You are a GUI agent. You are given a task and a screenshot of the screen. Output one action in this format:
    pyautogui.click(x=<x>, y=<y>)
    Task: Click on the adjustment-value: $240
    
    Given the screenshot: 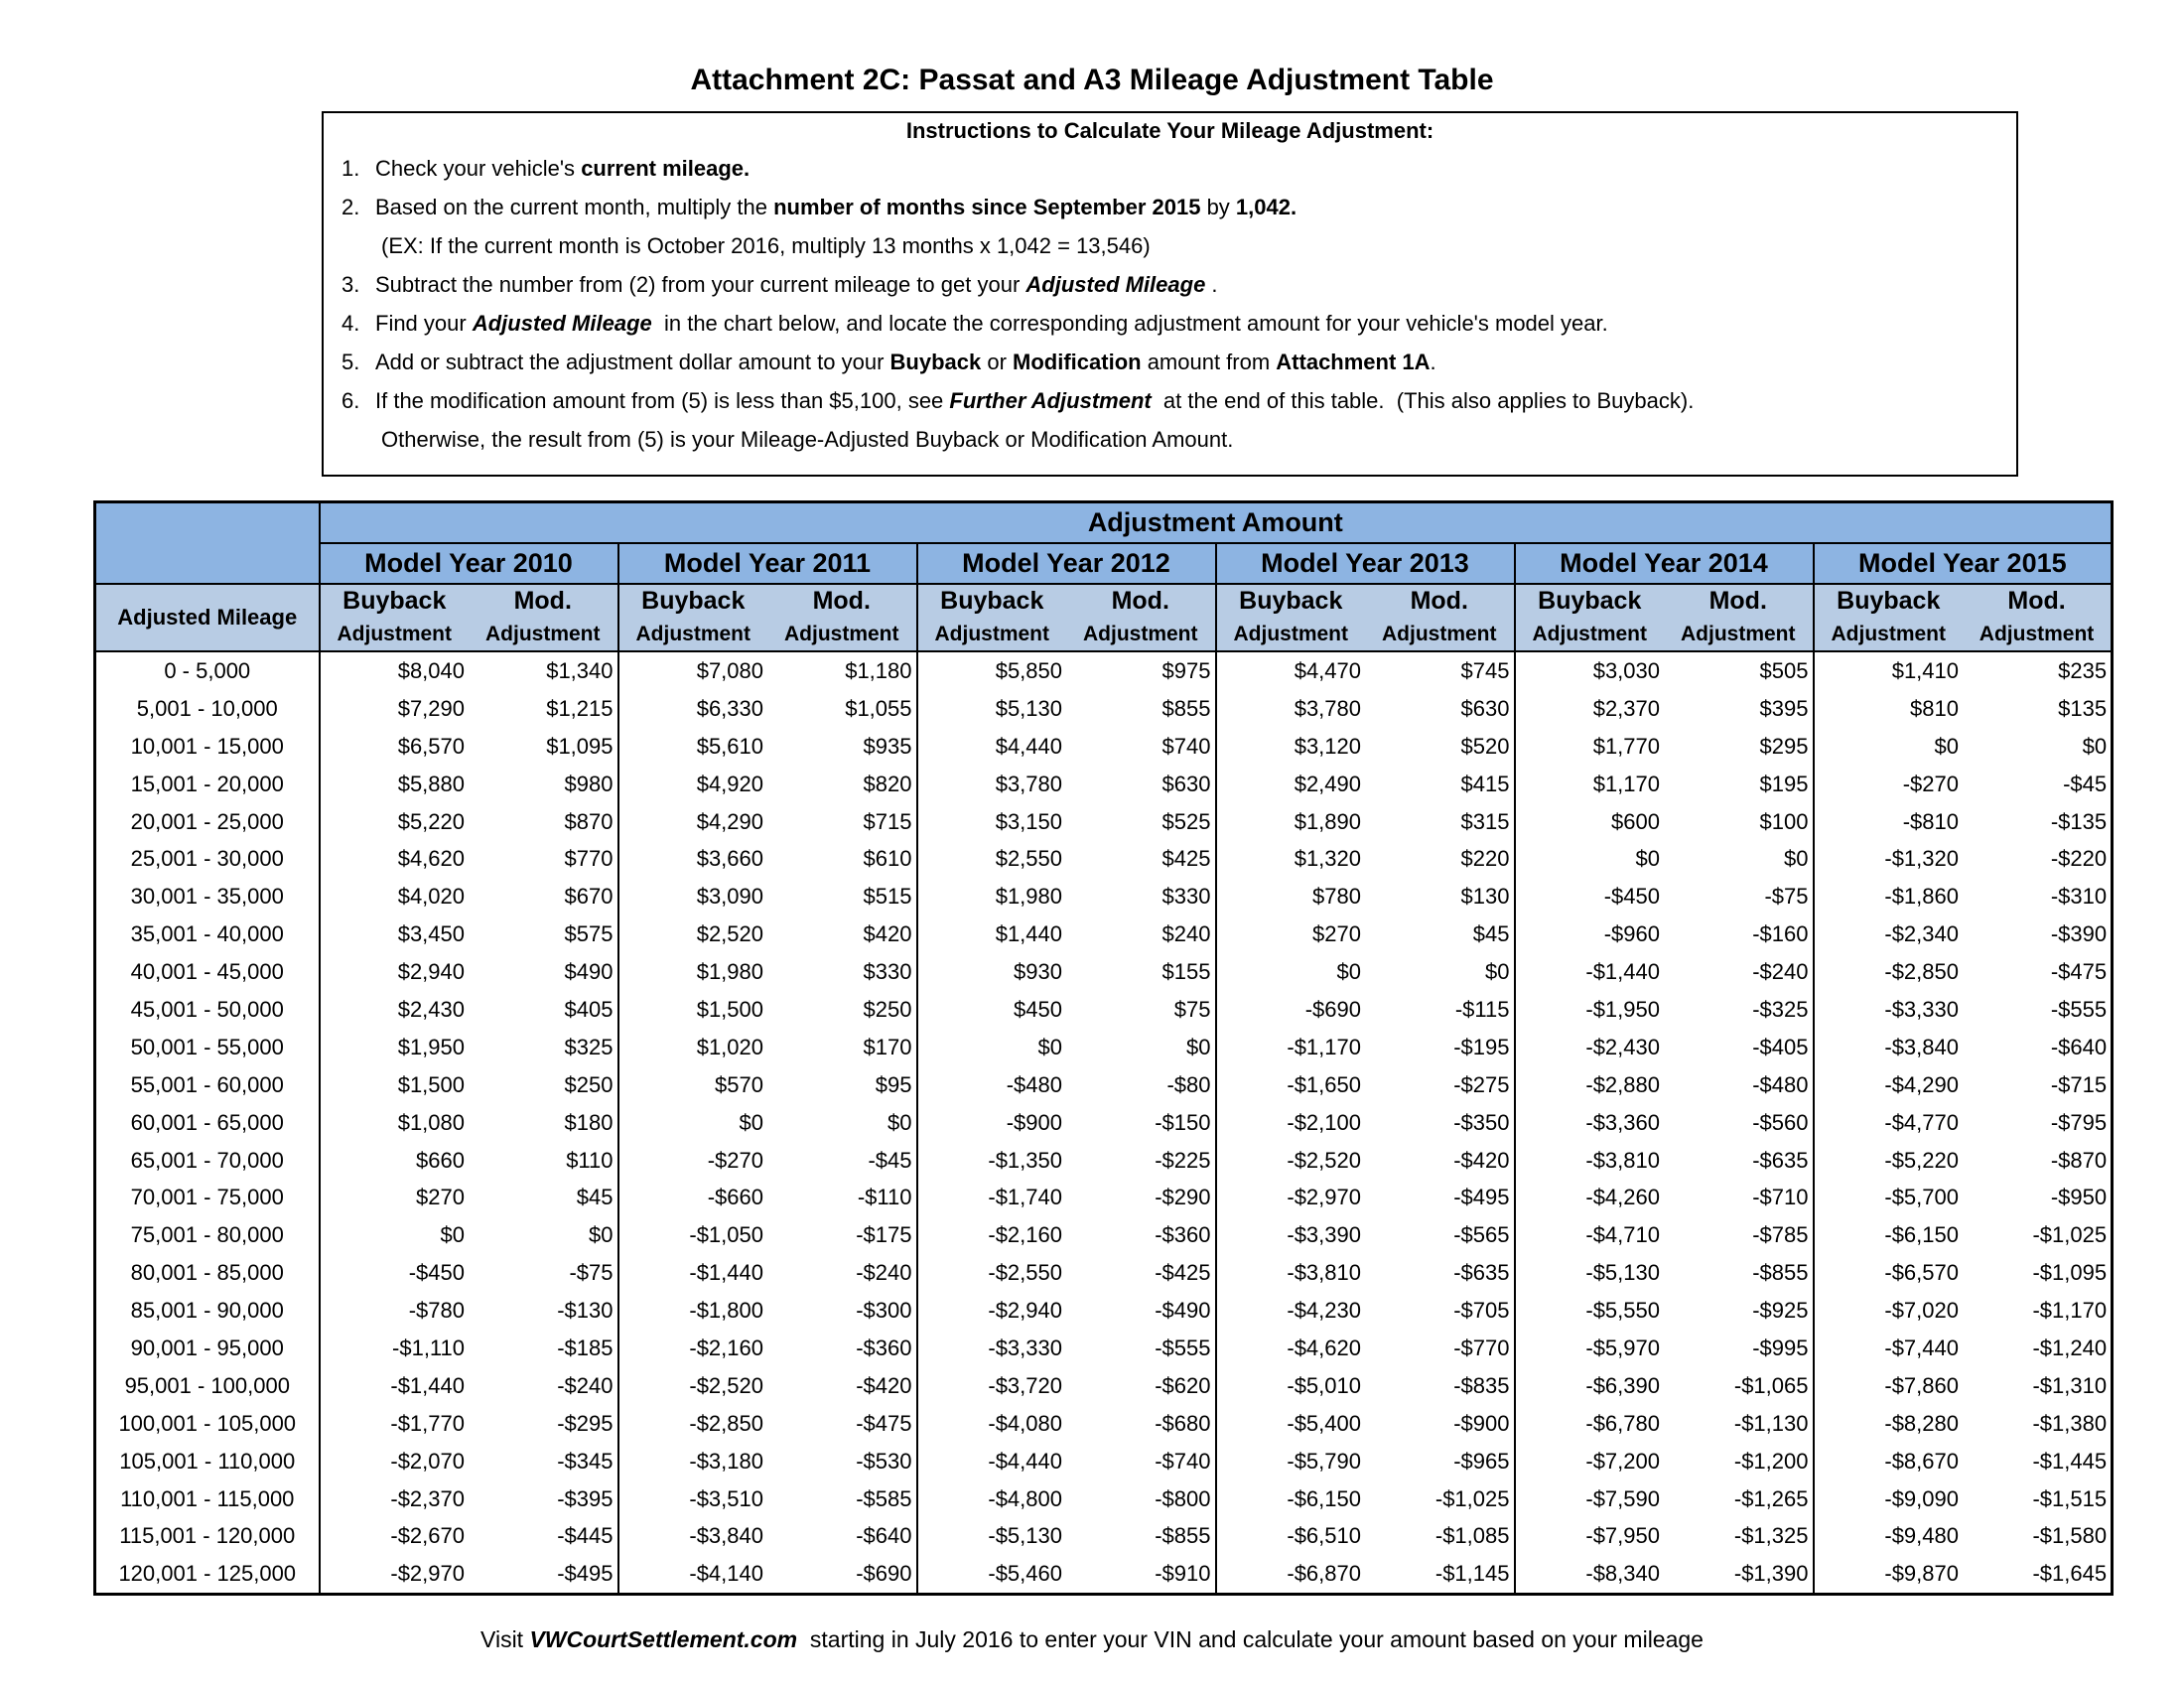 What is the action you would take?
    pyautogui.click(x=1141, y=934)
    